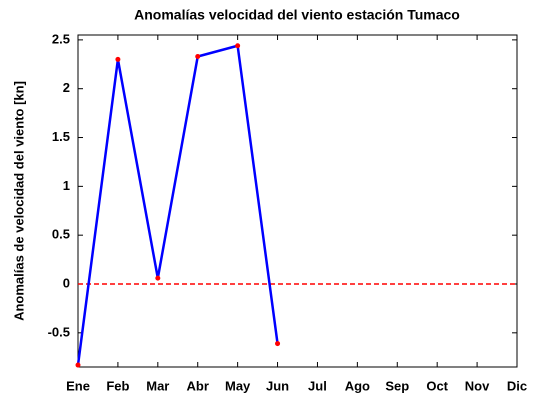 The width and height of the screenshot is (537, 405). Describe the element at coordinates (59, 331) in the screenshot. I see `y-tick-label: -0.5` at that location.